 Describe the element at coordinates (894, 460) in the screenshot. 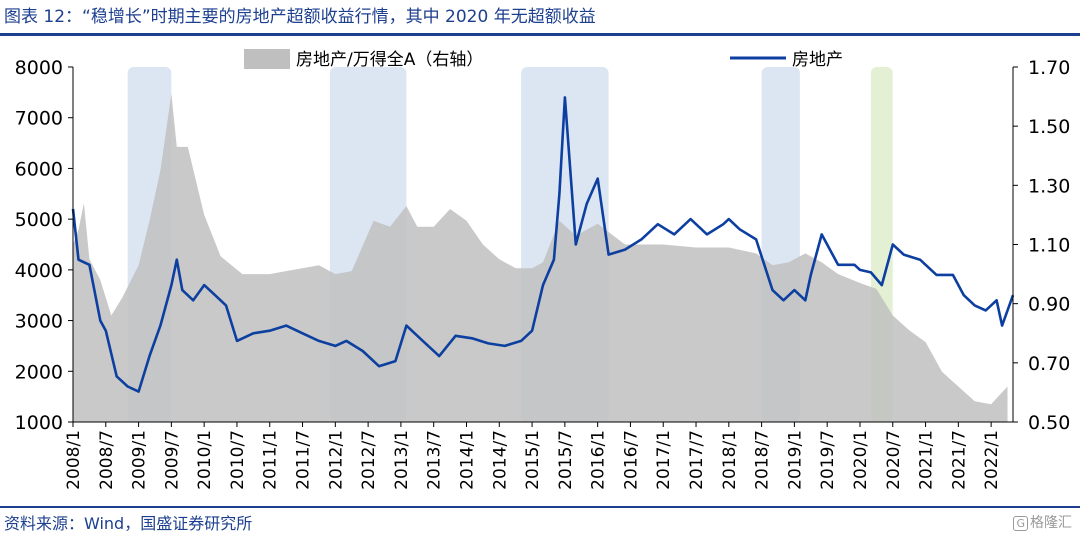

I see `x-tick-label: 2020/7` at that location.